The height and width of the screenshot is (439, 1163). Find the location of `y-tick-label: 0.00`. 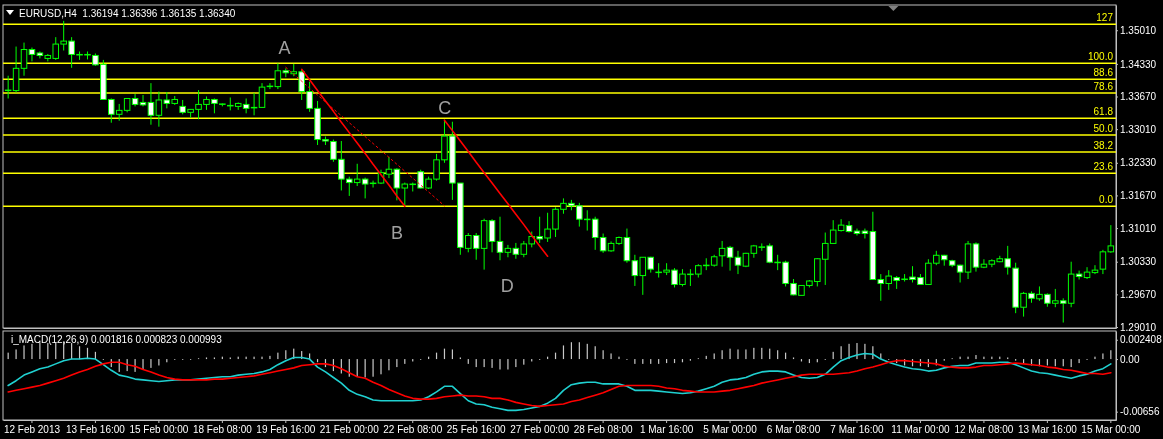

y-tick-label: 0.00 is located at coordinates (1130, 359).